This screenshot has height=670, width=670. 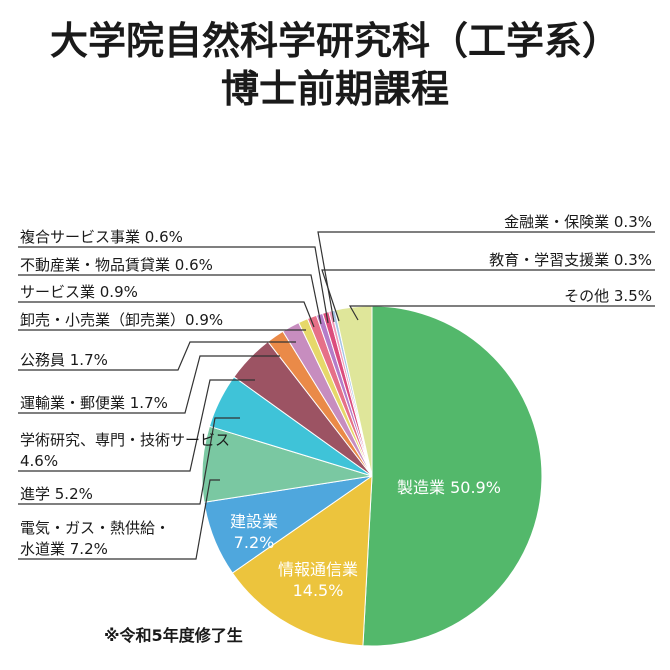 I want to click on label-other: その他 3.5%, so click(x=608, y=296).